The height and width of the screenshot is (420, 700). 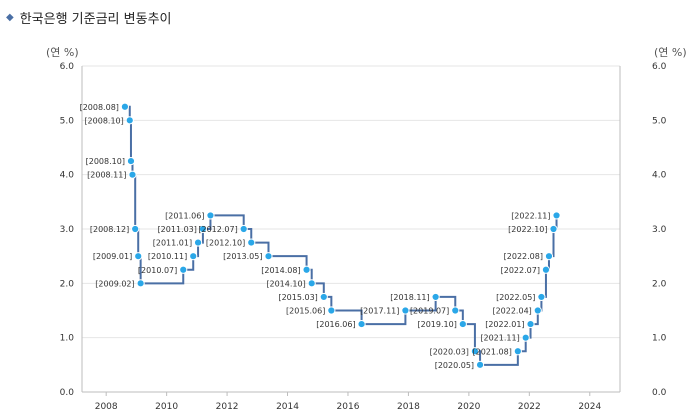 What do you see at coordinates (297, 297) in the screenshot?
I see `data-point-label: [2015.03]` at bounding box center [297, 297].